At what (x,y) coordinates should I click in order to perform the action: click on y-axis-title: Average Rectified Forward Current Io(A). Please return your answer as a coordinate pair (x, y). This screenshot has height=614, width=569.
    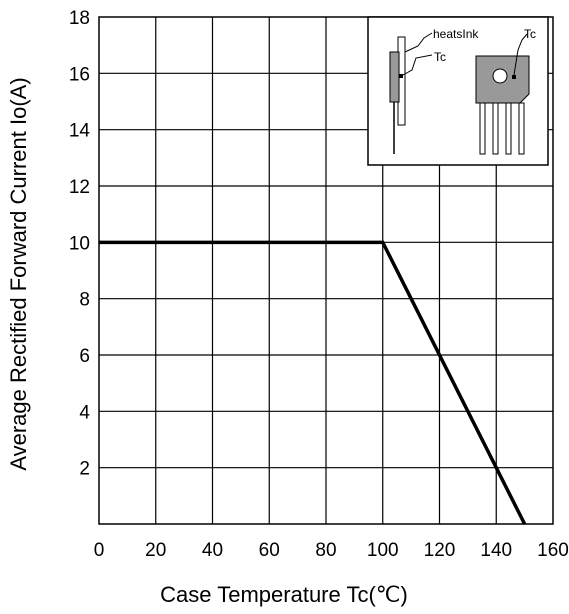
    Looking at the image, I should click on (18, 273).